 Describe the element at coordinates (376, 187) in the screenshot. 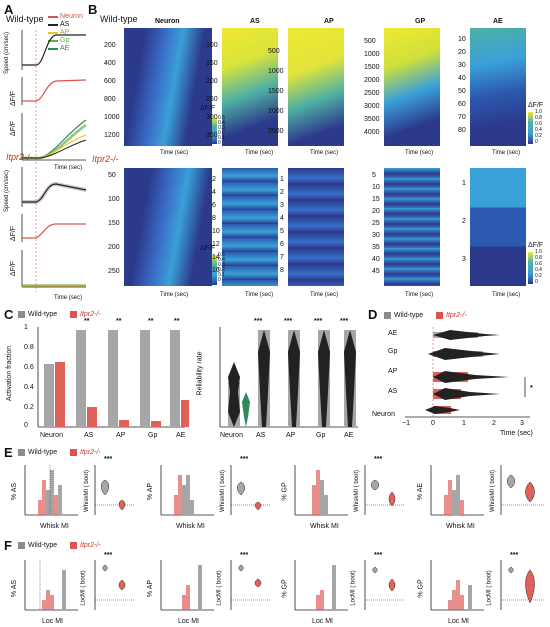

I see `ytick: 10` at that location.